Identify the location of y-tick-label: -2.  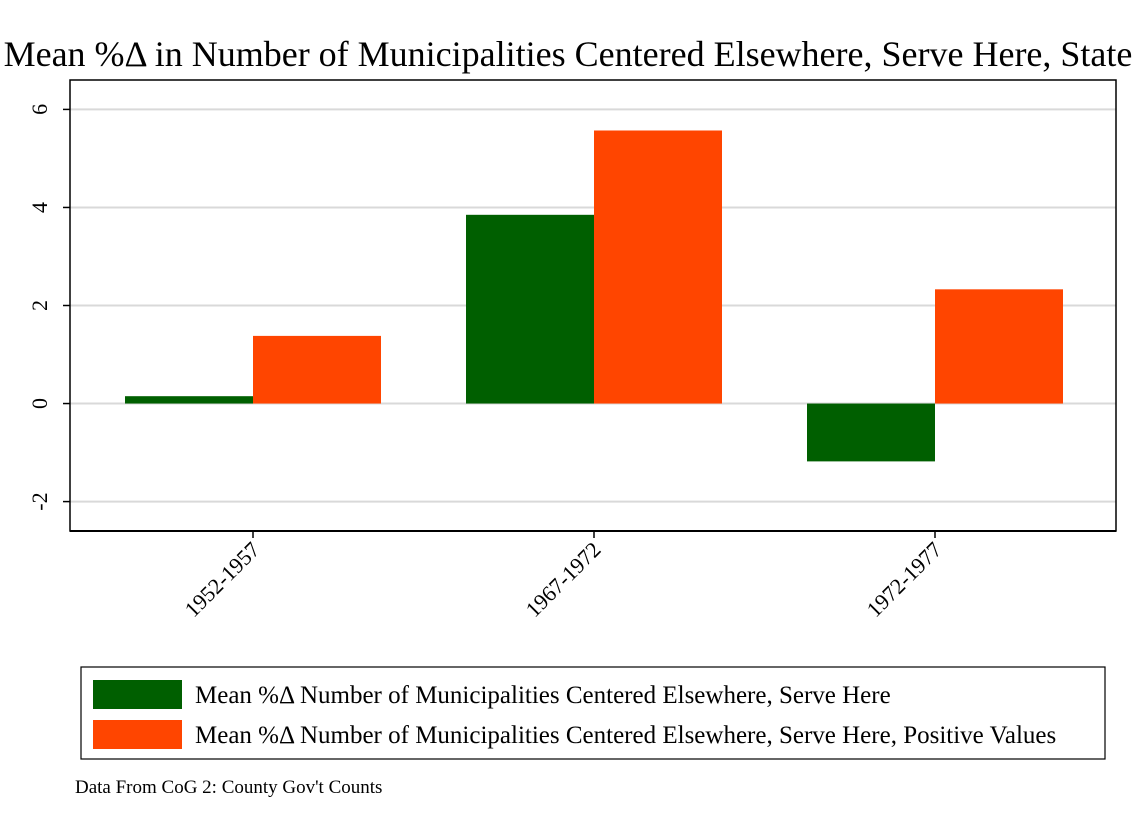
(39, 501).